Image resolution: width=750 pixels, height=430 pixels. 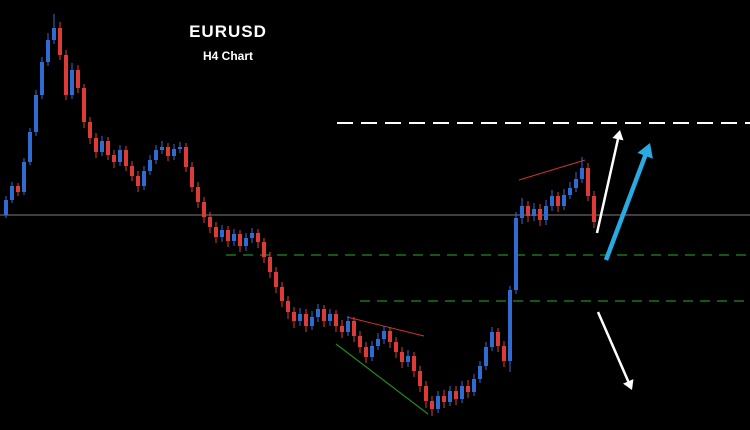 I want to click on arrow-head-projection-up-white, so click(x=618, y=135).